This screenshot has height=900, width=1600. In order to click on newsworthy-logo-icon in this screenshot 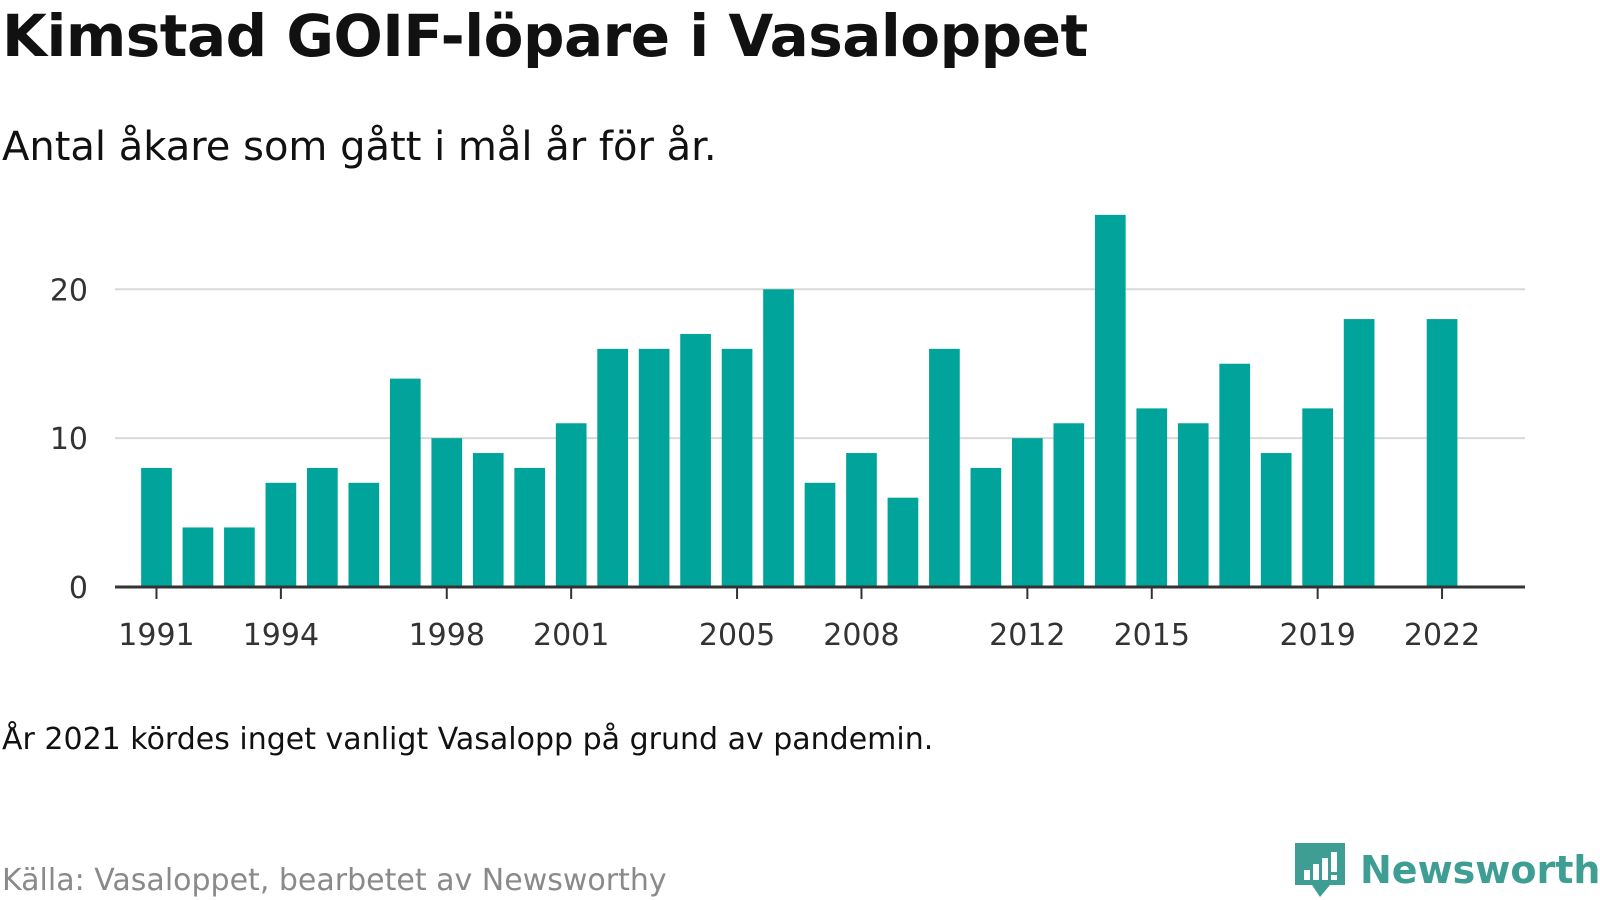, I will do `click(1320, 870)`.